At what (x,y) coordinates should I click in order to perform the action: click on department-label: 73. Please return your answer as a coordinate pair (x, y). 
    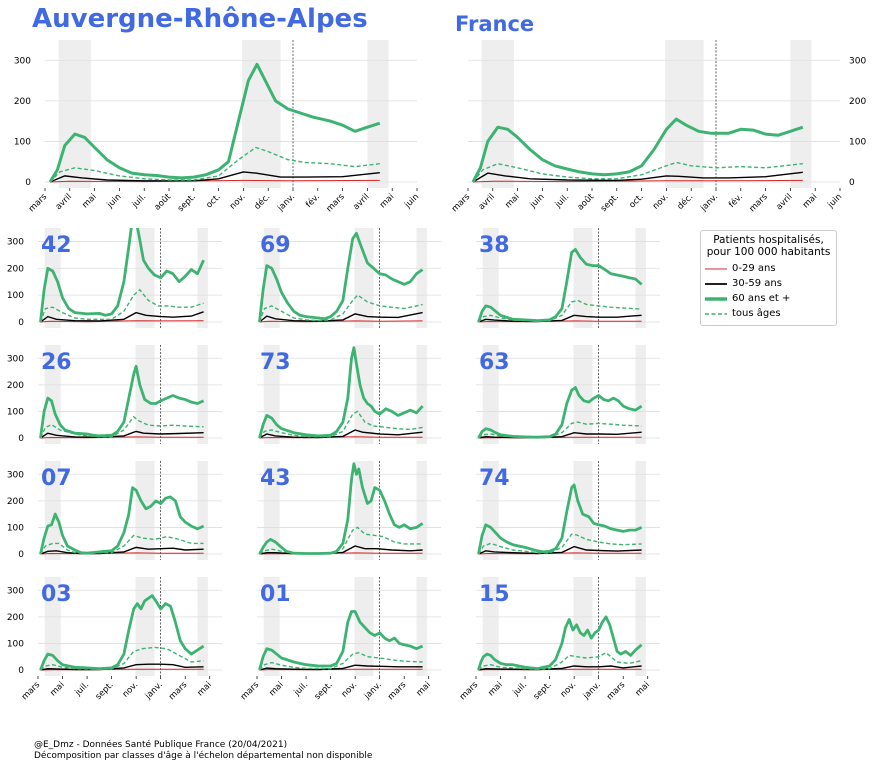
    Looking at the image, I should click on (275, 362).